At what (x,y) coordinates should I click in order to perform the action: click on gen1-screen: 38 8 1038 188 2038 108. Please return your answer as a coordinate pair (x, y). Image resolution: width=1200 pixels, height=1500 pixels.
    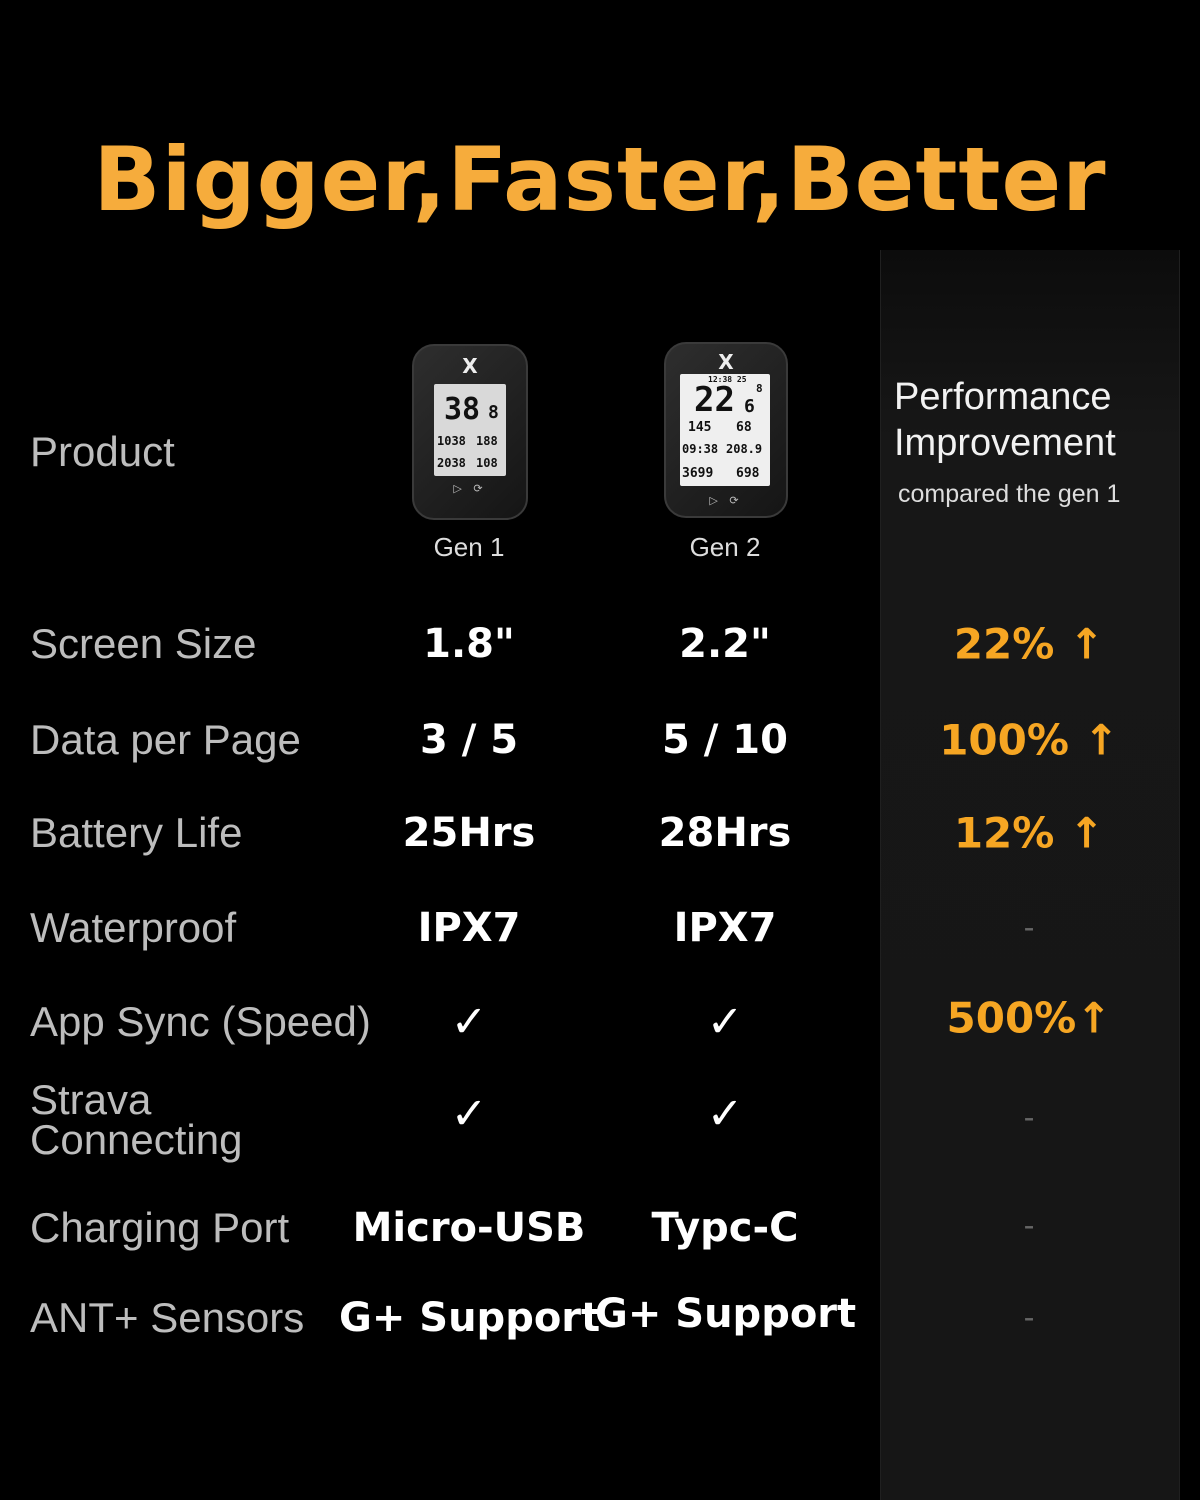
    Looking at the image, I should click on (470, 430).